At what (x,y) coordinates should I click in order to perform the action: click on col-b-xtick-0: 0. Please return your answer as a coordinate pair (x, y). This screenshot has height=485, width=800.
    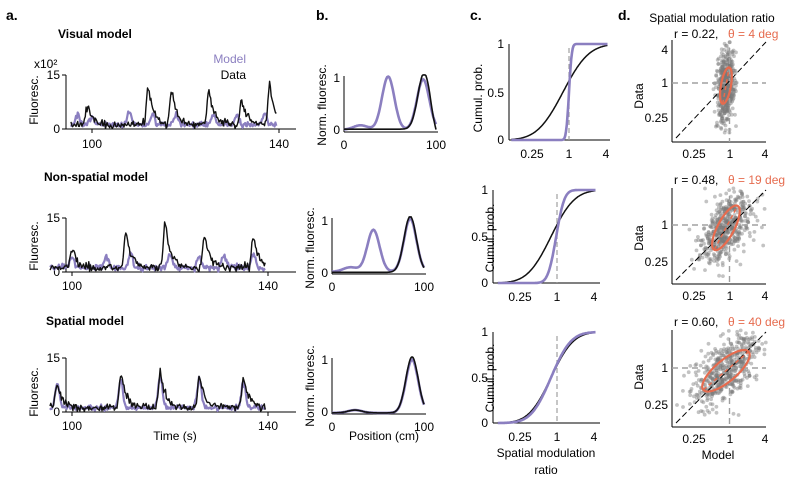
    Looking at the image, I should click on (344, 145).